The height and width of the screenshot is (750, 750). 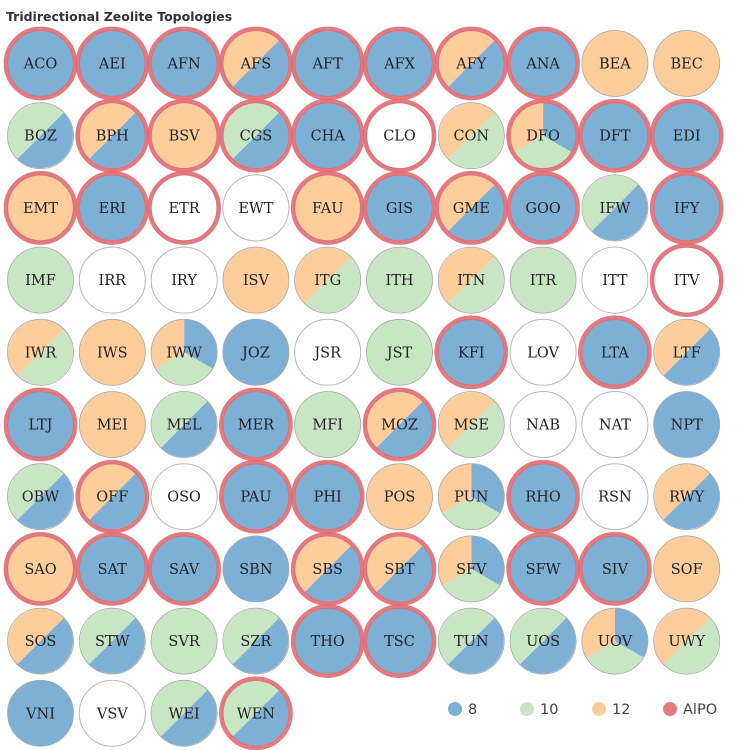 I want to click on node-label: WEI, so click(x=183, y=714).